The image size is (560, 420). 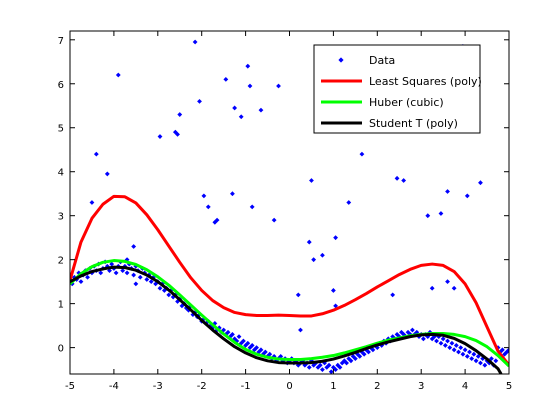 What do you see at coordinates (465, 386) in the screenshot?
I see `x-tick-label: 4` at bounding box center [465, 386].